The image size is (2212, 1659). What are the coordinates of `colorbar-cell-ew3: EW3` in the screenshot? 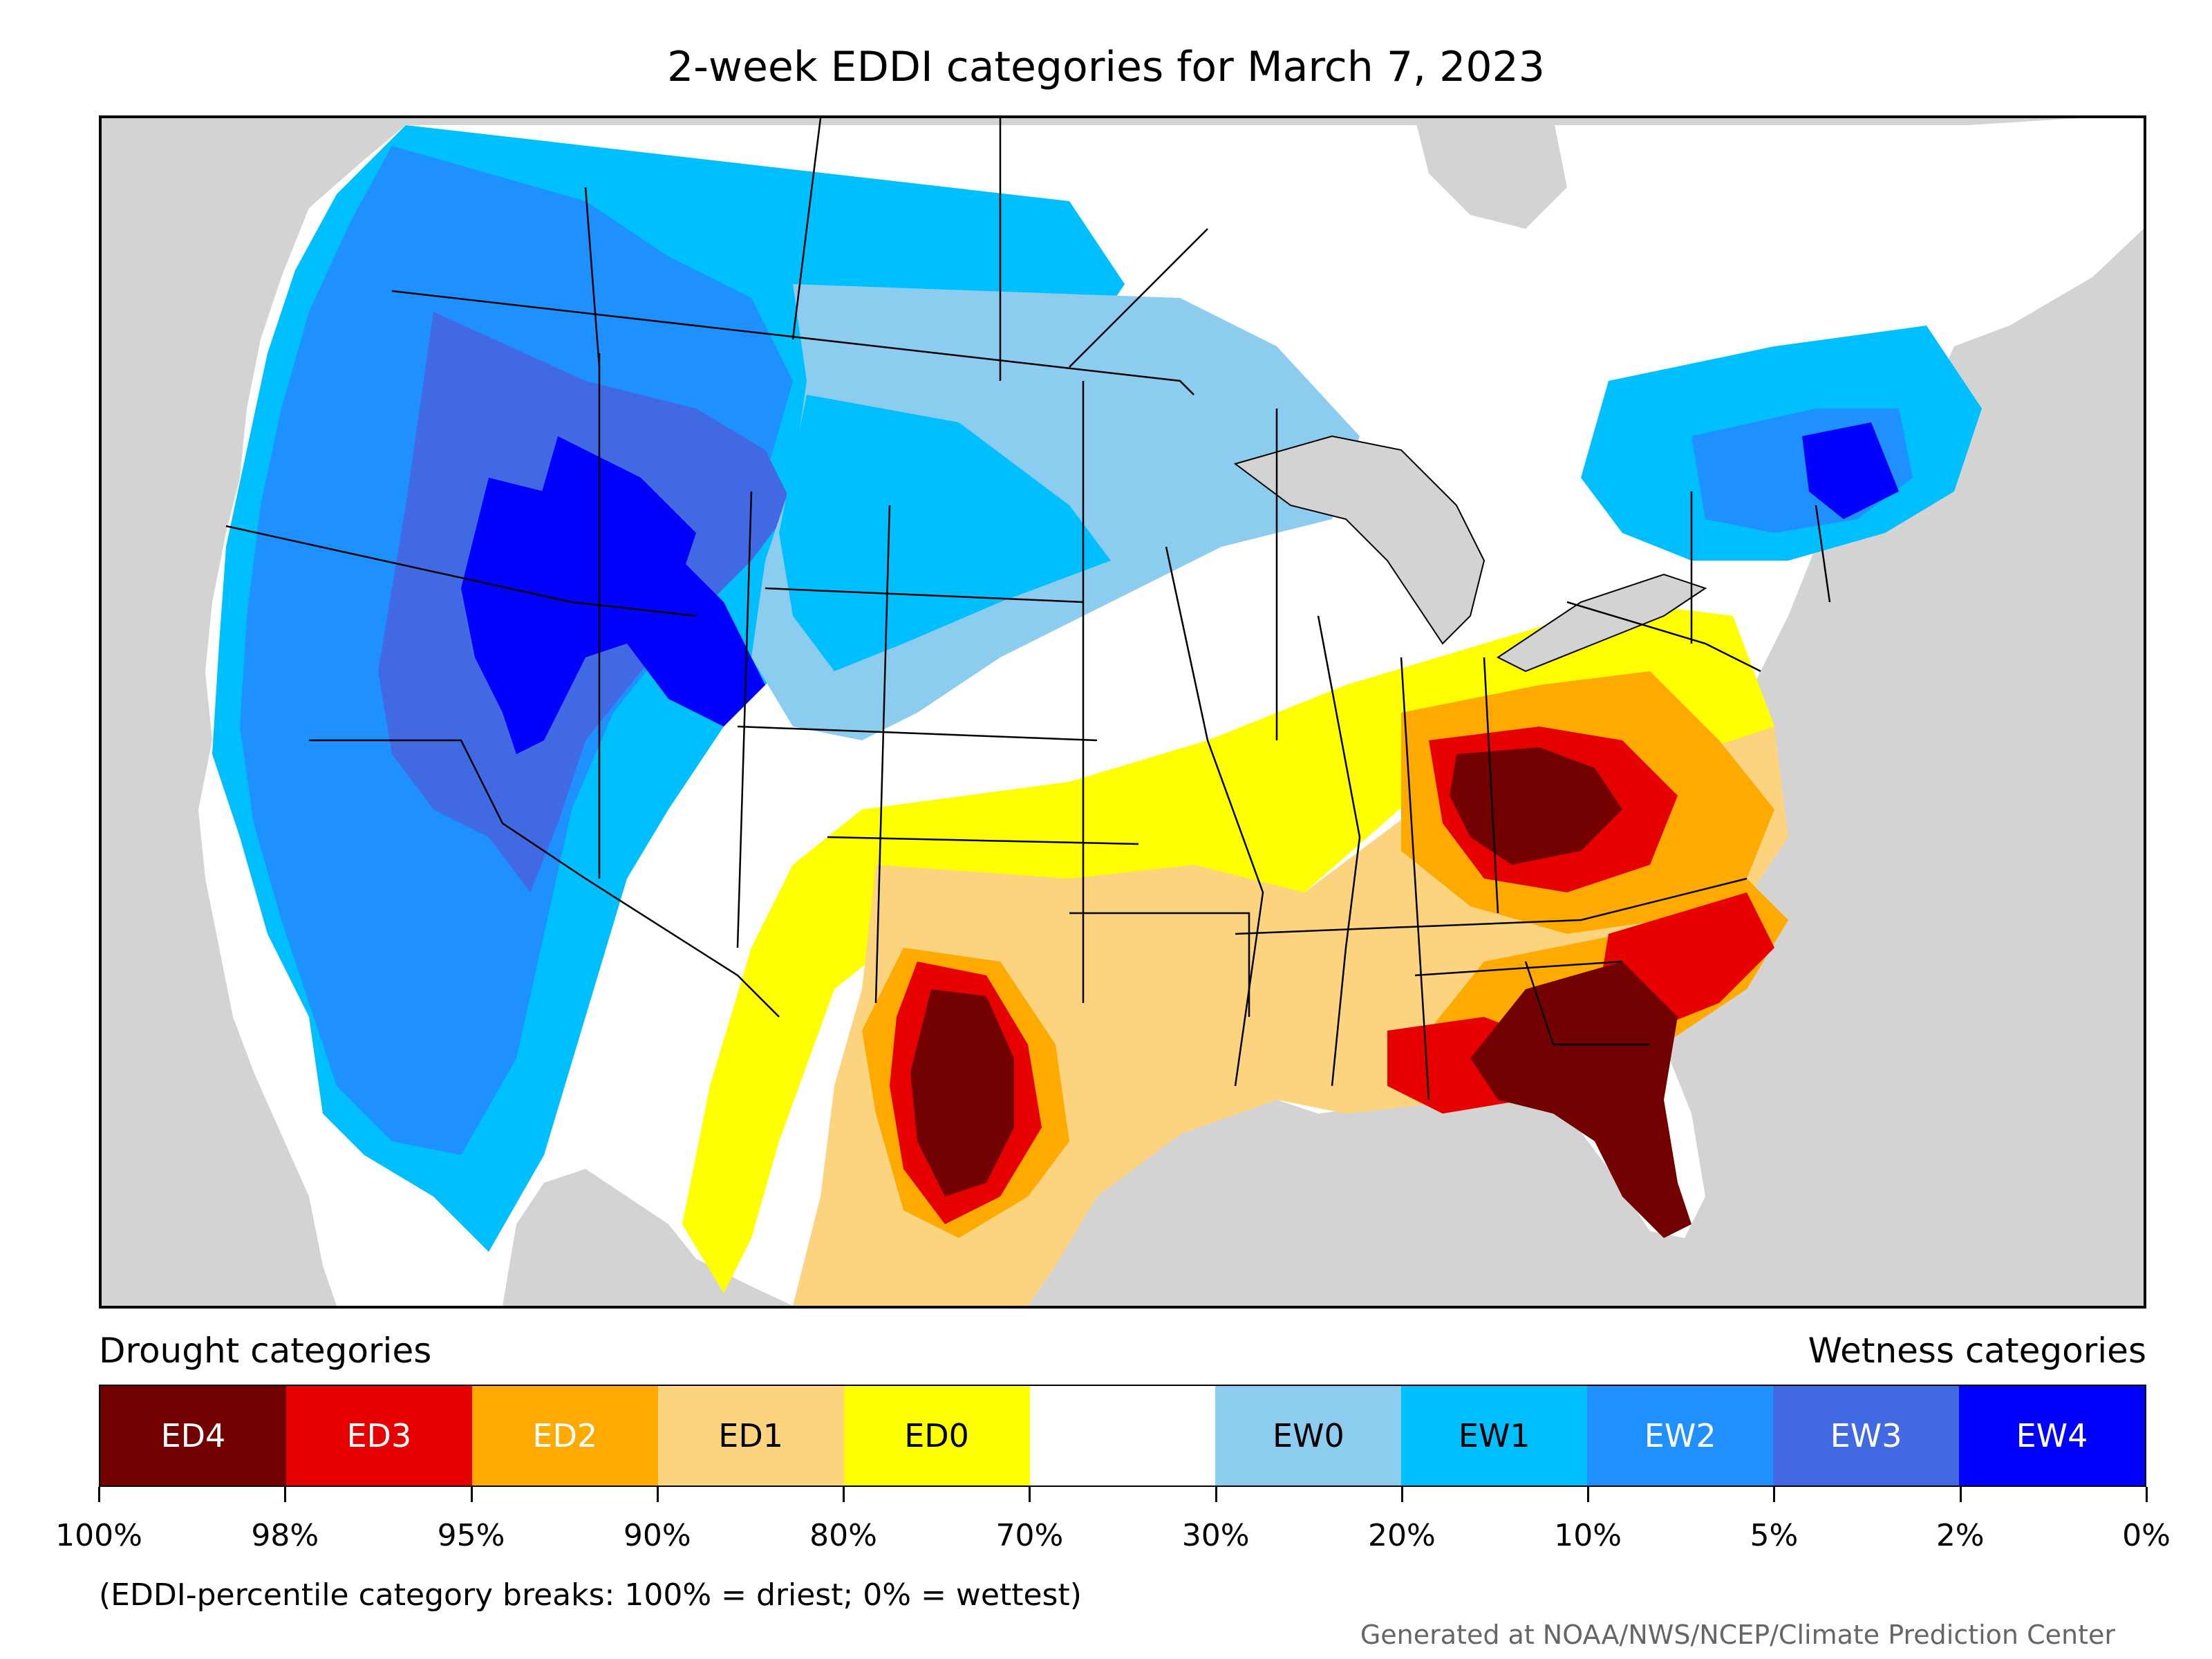 It's located at (1867, 1436).